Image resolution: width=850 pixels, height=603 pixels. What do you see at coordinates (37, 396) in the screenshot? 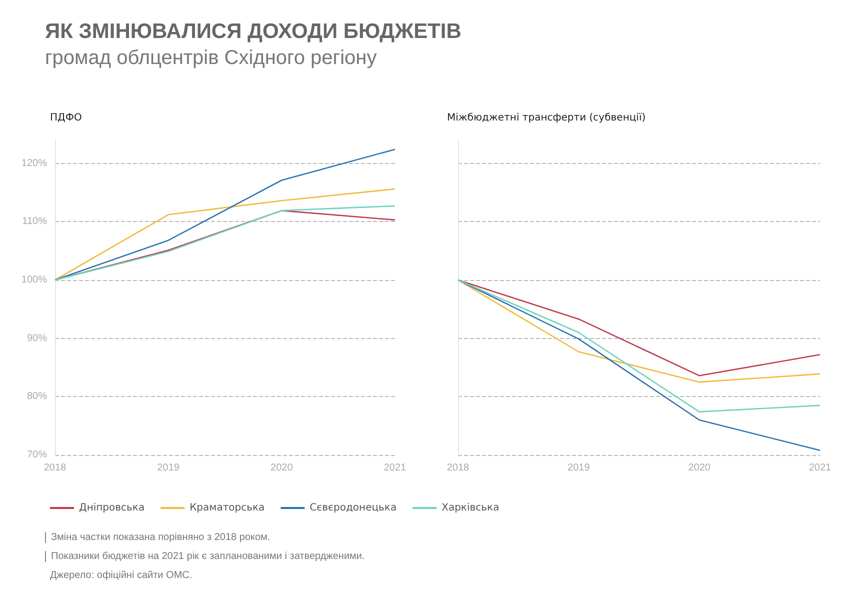
I see `y-tick-label: 80%` at bounding box center [37, 396].